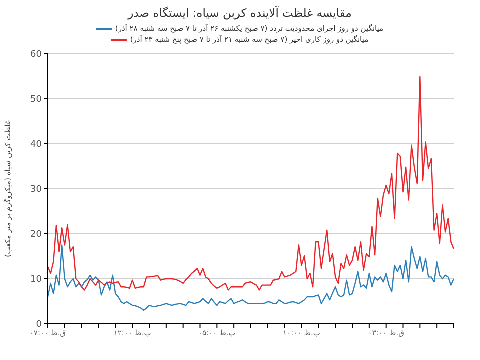 This screenshot has height=360, width=480. I want to click on y-tick-label: 60, so click(36, 55).